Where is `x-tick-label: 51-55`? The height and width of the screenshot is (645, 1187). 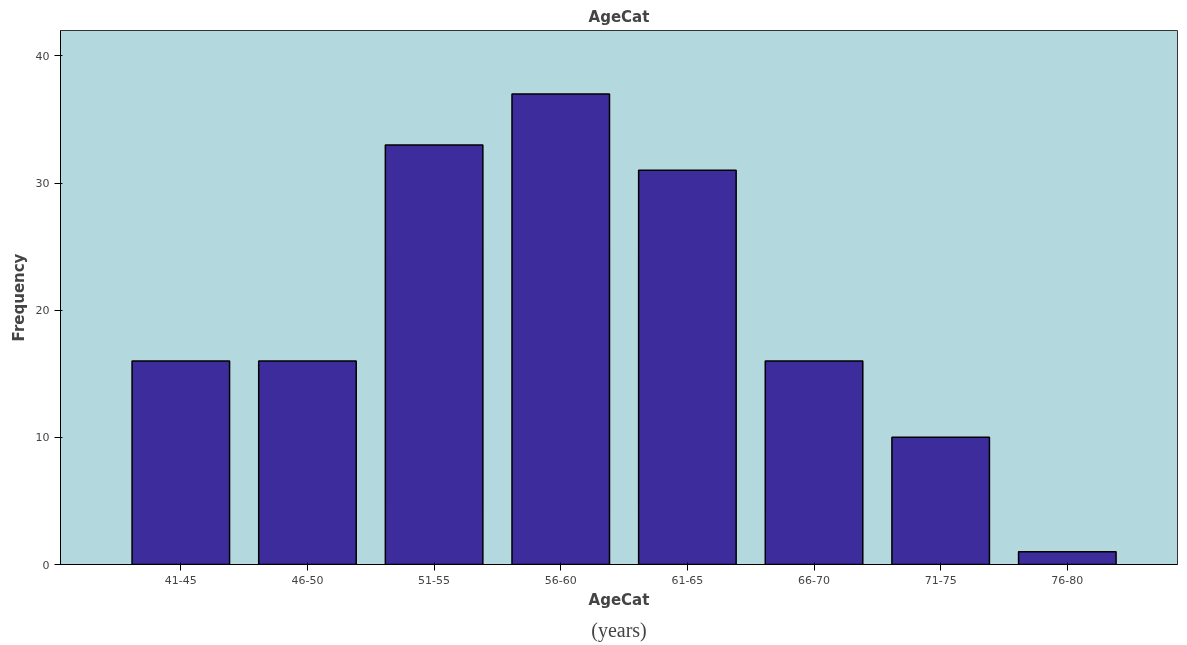
x-tick-label: 51-55 is located at coordinates (434, 580).